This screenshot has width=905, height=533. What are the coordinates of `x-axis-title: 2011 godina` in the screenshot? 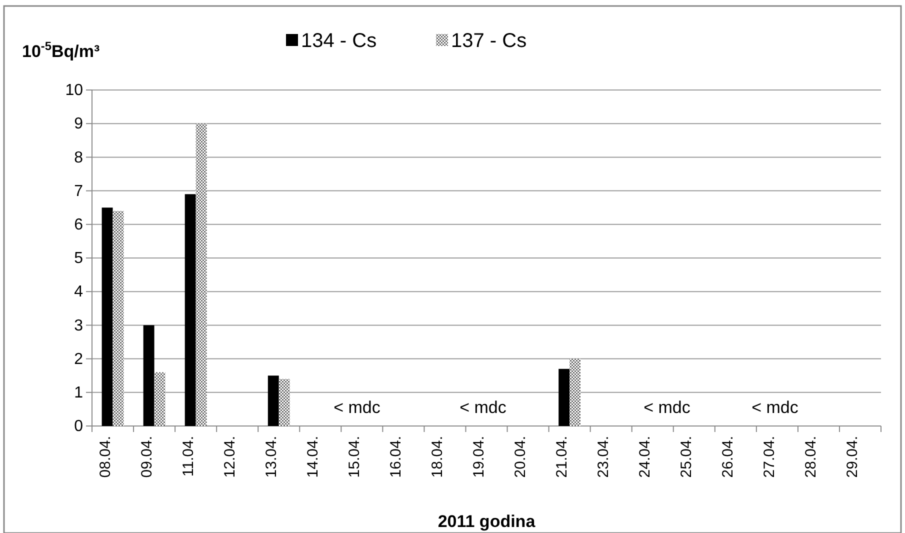 It's located at (487, 521).